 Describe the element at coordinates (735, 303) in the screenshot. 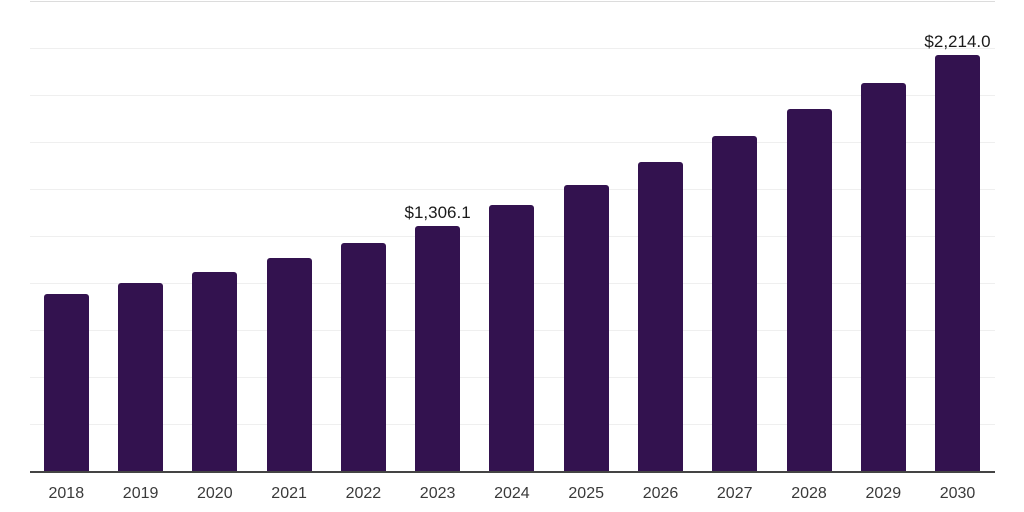

I see `bar-2027` at that location.